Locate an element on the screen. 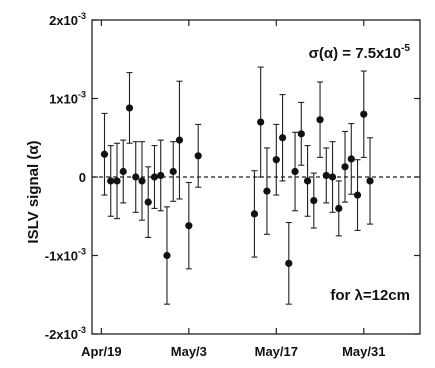  x-tick-label: Apr/19 is located at coordinates (101, 351).